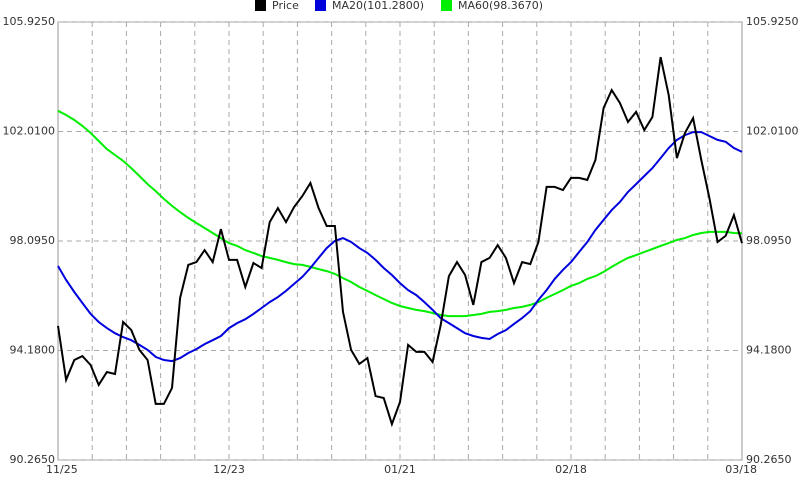 This screenshot has width=803, height=481. I want to click on y2-tick-label: 90.2650, so click(769, 459).